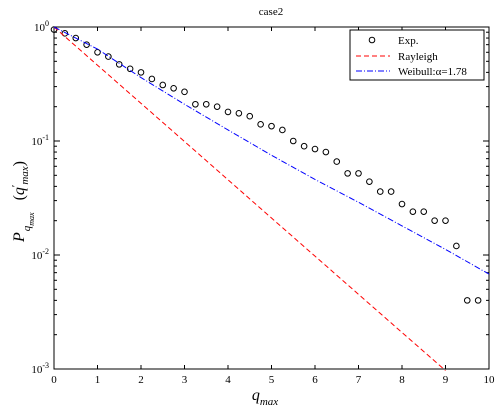 The image size is (500, 411). I want to click on x-tick-label: 9, so click(446, 380).